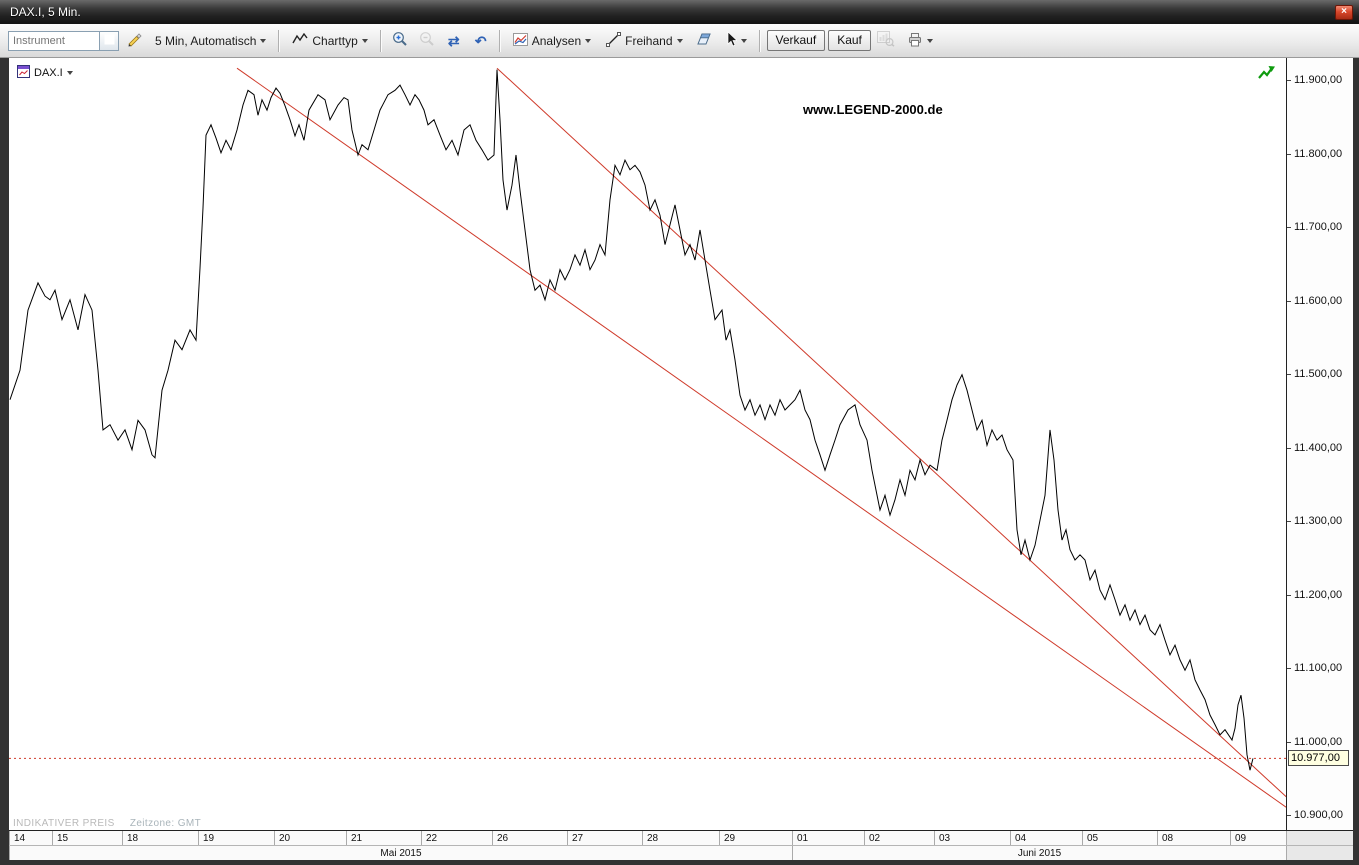  I want to click on timeframe-label: 5 Min, Automatisch, so click(206, 40).